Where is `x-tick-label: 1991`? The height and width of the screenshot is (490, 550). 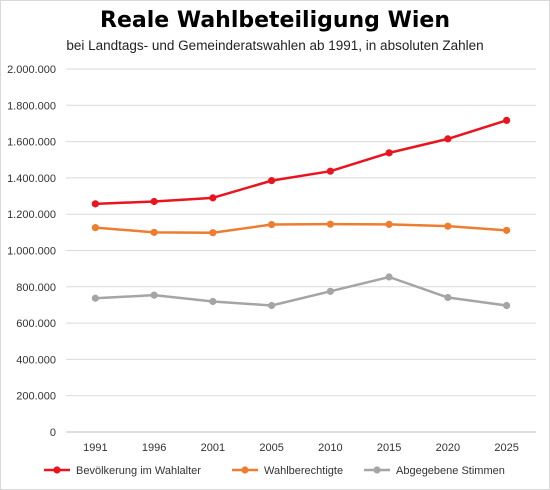 x-tick-label: 1991 is located at coordinates (95, 448).